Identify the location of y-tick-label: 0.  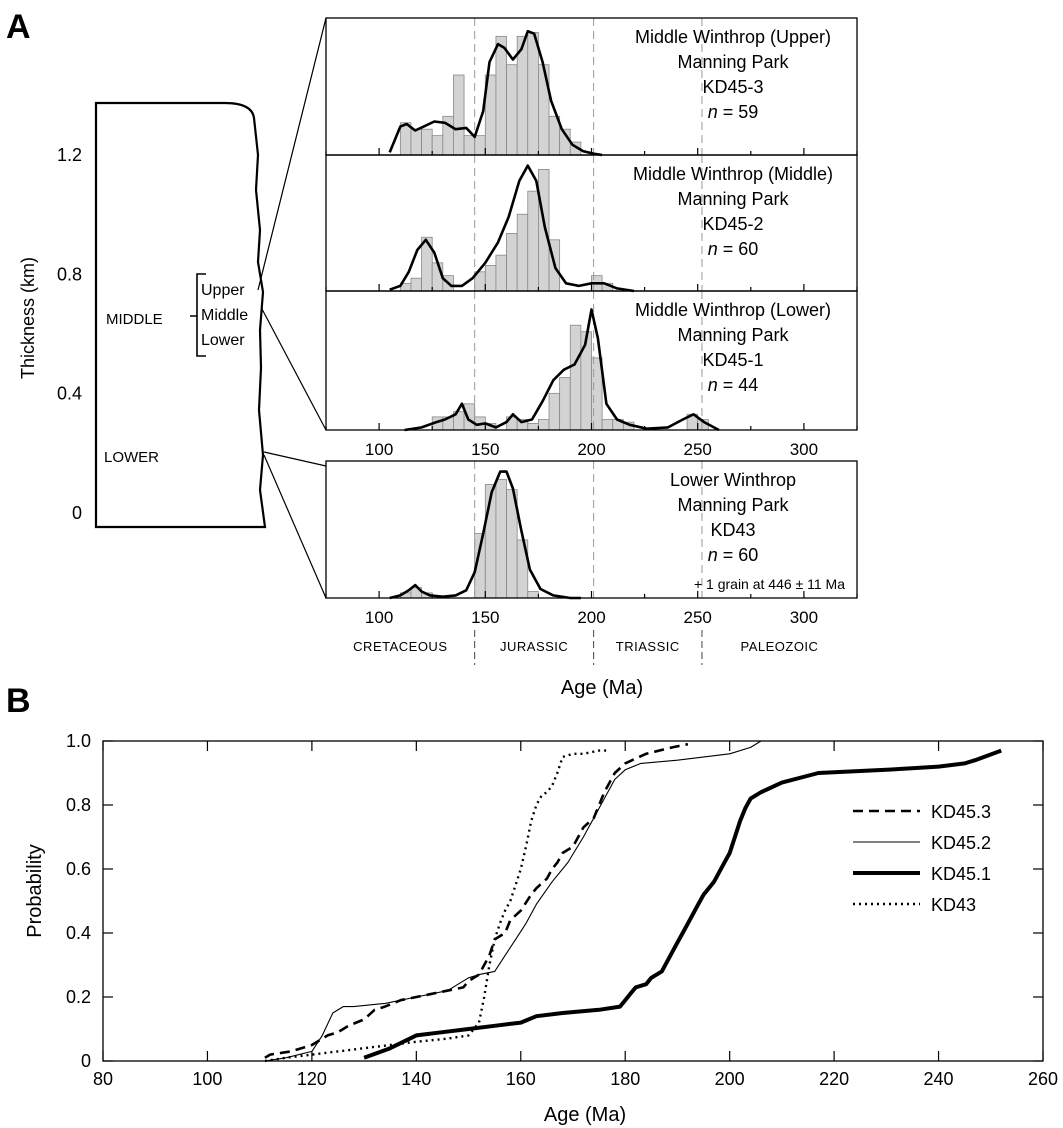
(86, 1061).